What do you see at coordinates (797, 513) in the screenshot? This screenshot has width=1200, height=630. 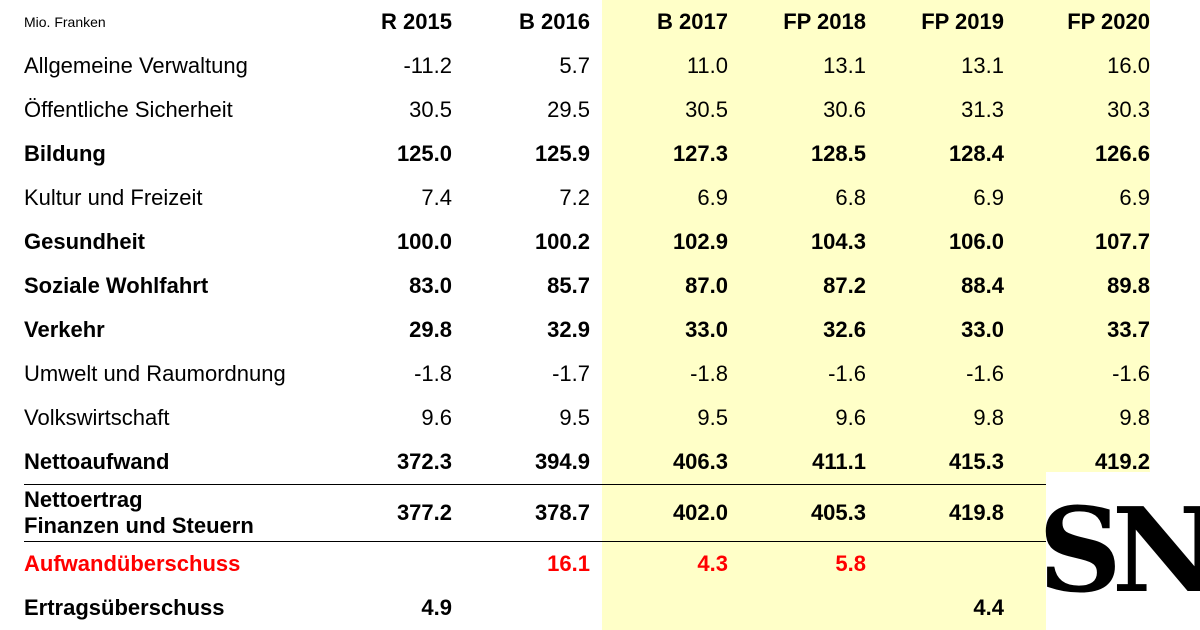 I see `cell-value: 405.3` at bounding box center [797, 513].